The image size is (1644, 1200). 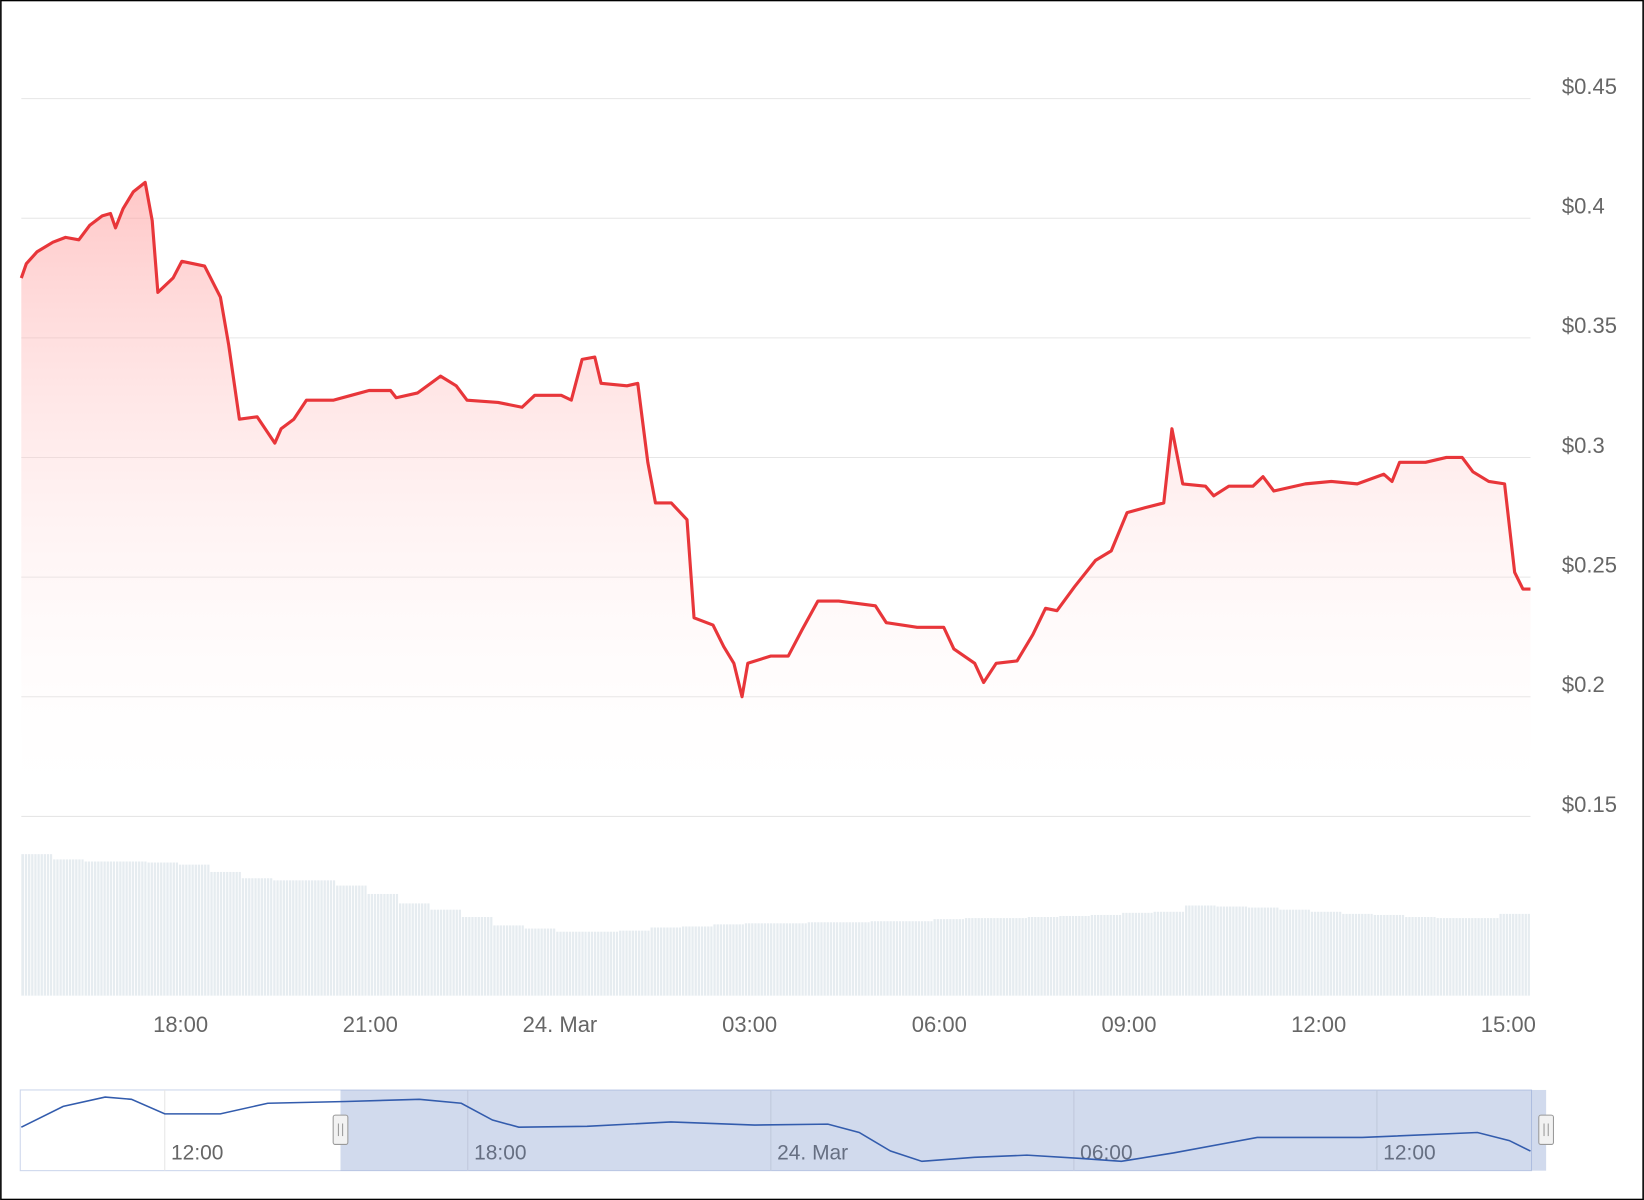 I want to click on x-tick-label: 03:00, so click(x=749, y=1024).